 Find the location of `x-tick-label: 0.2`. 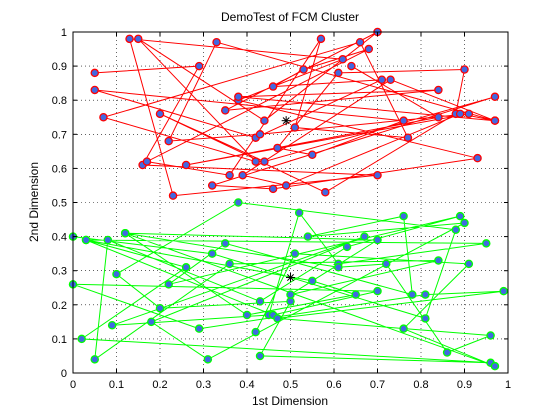

x-tick-label: 0.2 is located at coordinates (159, 385).